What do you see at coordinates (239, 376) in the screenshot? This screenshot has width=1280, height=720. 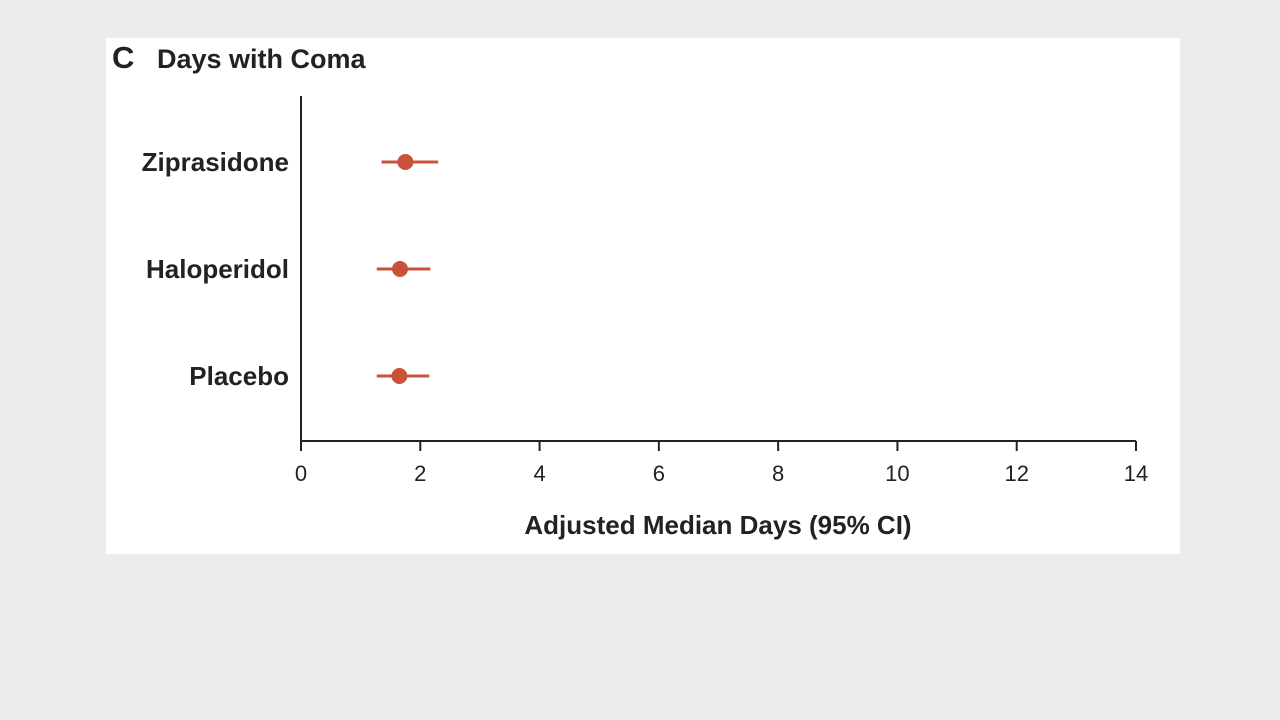 I see `category-label: Placebo` at bounding box center [239, 376].